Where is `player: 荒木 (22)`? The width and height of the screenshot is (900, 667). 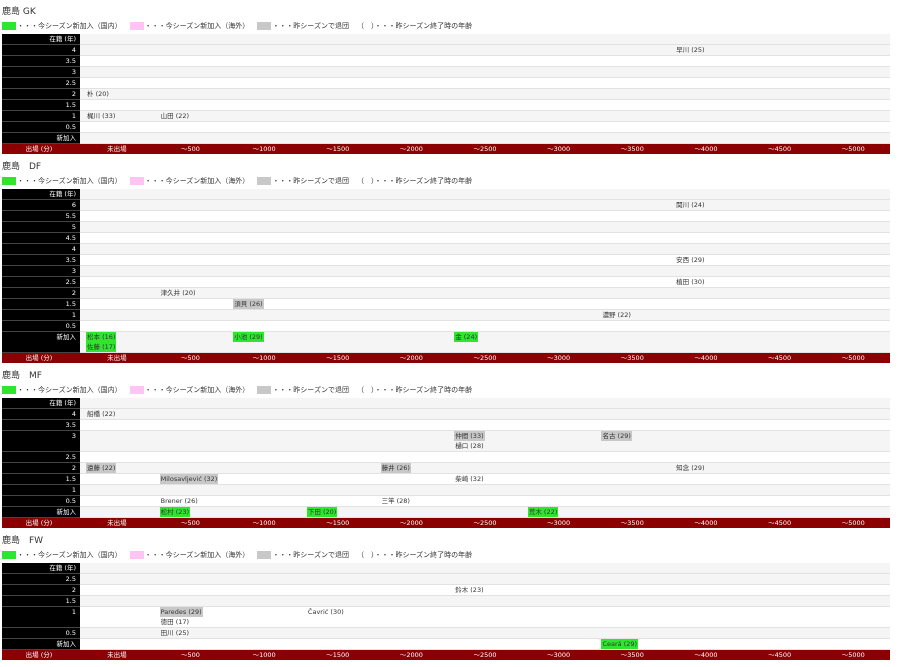
player: 荒木 (22) is located at coordinates (543, 512).